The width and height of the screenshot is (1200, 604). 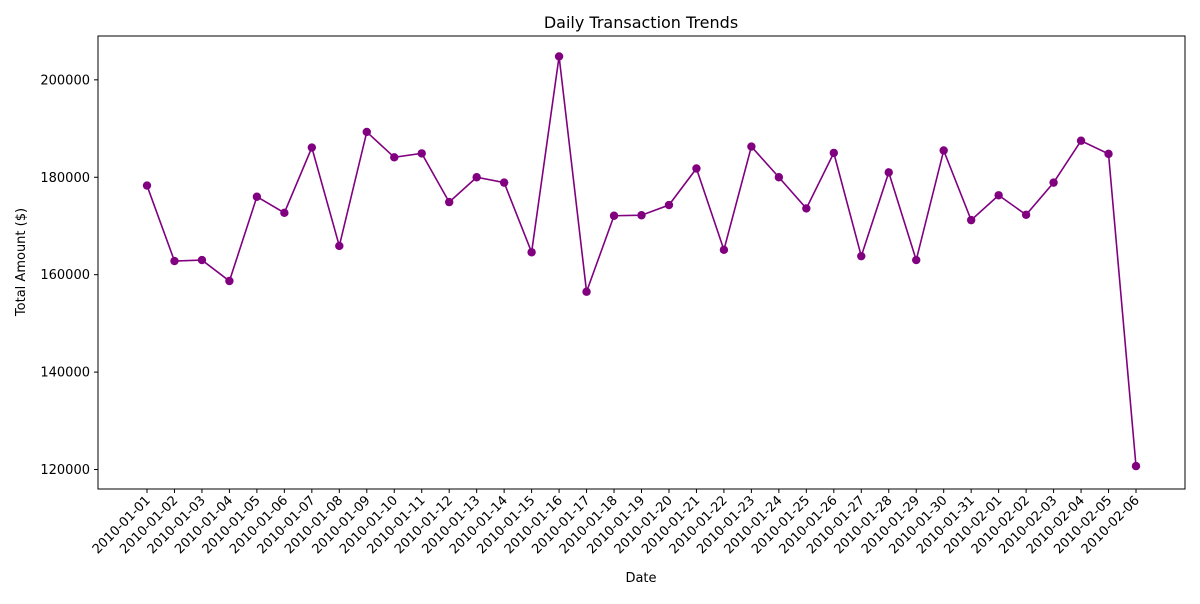 I want to click on y-tick-label: 200000, so click(x=65, y=80).